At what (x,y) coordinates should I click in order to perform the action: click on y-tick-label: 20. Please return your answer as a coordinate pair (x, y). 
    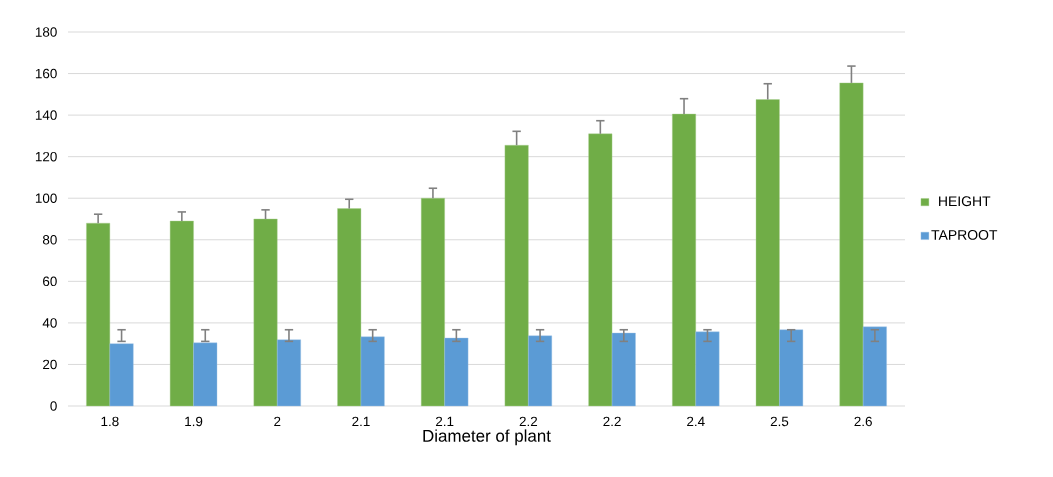
    Looking at the image, I should click on (50, 364).